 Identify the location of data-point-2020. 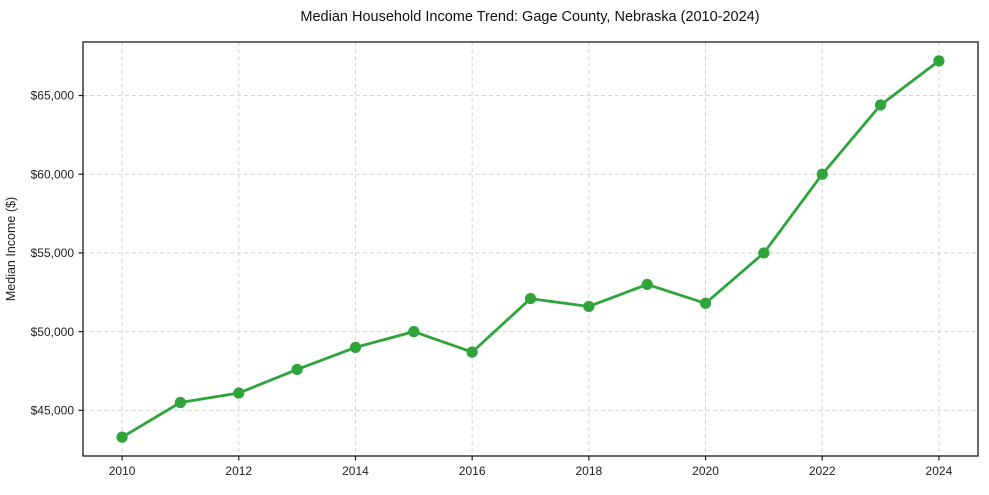
(705, 303).